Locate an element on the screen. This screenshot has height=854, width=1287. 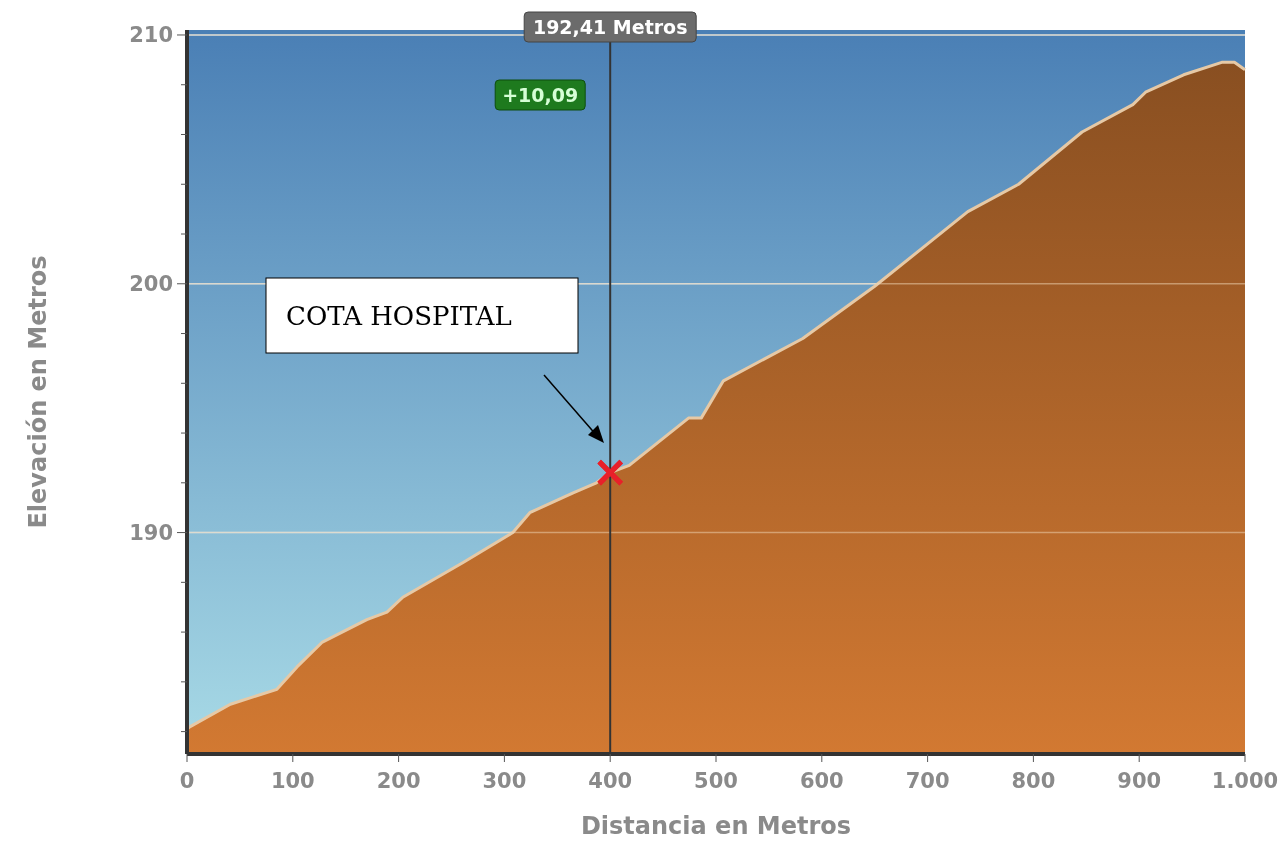
x-tick-label: 400 is located at coordinates (610, 781).